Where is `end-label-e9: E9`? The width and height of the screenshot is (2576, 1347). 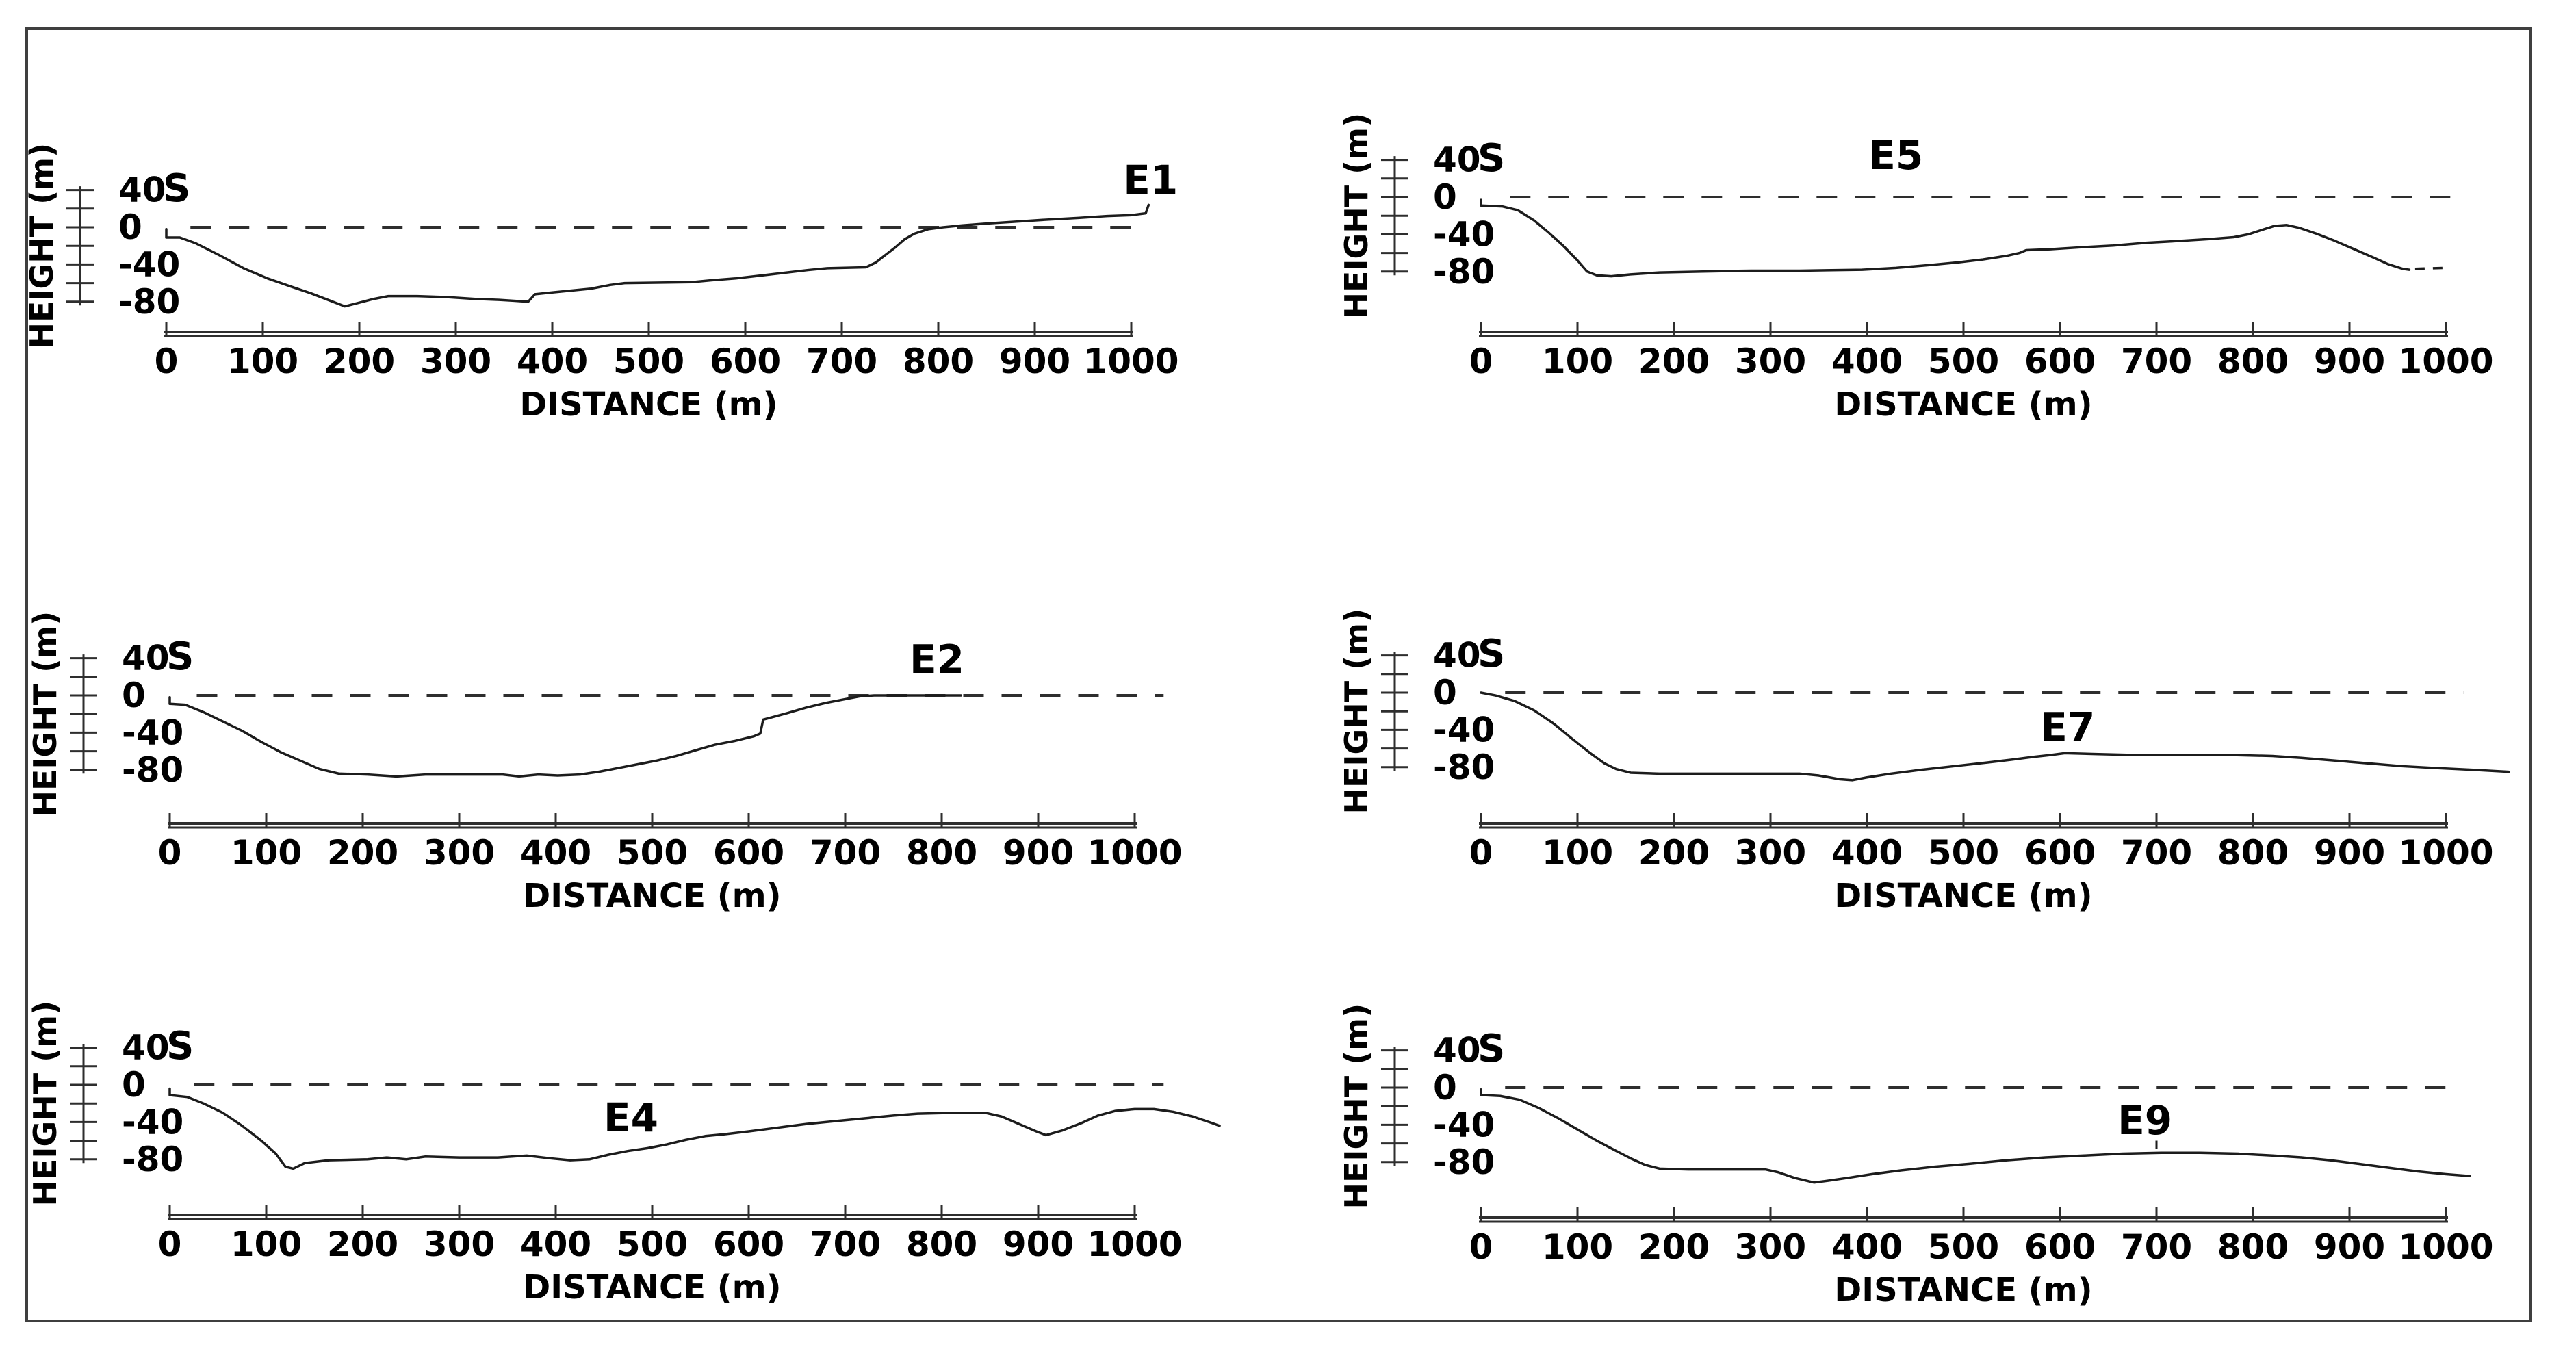
end-label-e9: E9 is located at coordinates (2144, 1120).